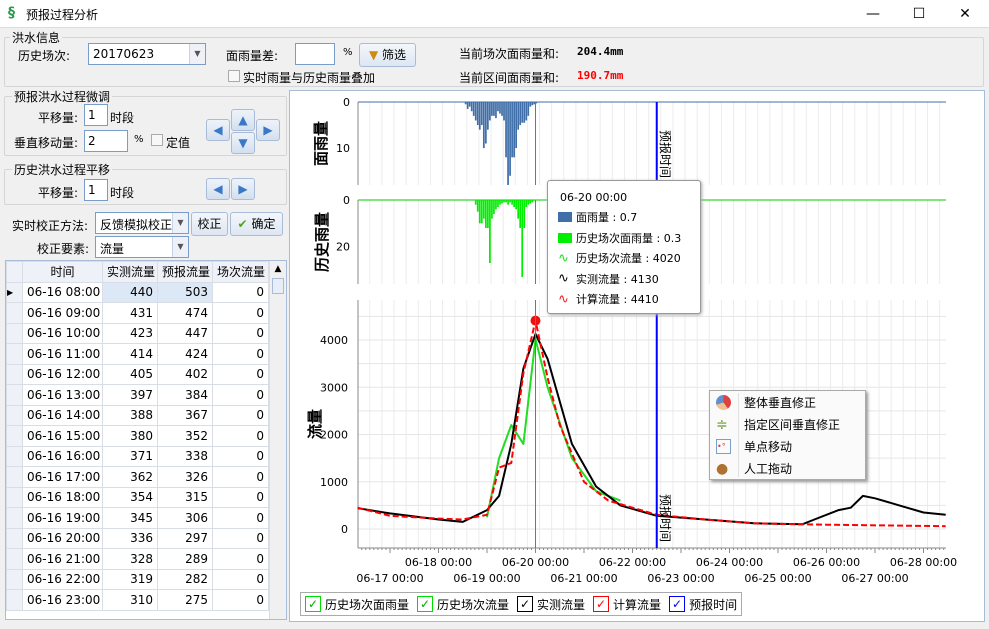 Image resolution: width=989 pixels, height=629 pixels. I want to click on table-cell: 315, so click(185, 497).